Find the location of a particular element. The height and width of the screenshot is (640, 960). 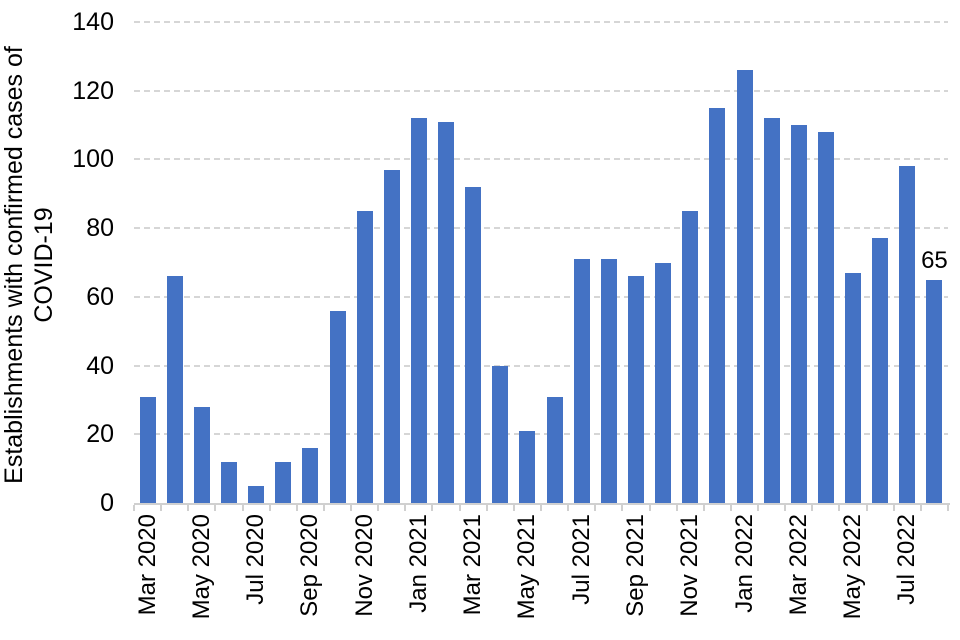

x-axis-line is located at coordinates (542, 504).